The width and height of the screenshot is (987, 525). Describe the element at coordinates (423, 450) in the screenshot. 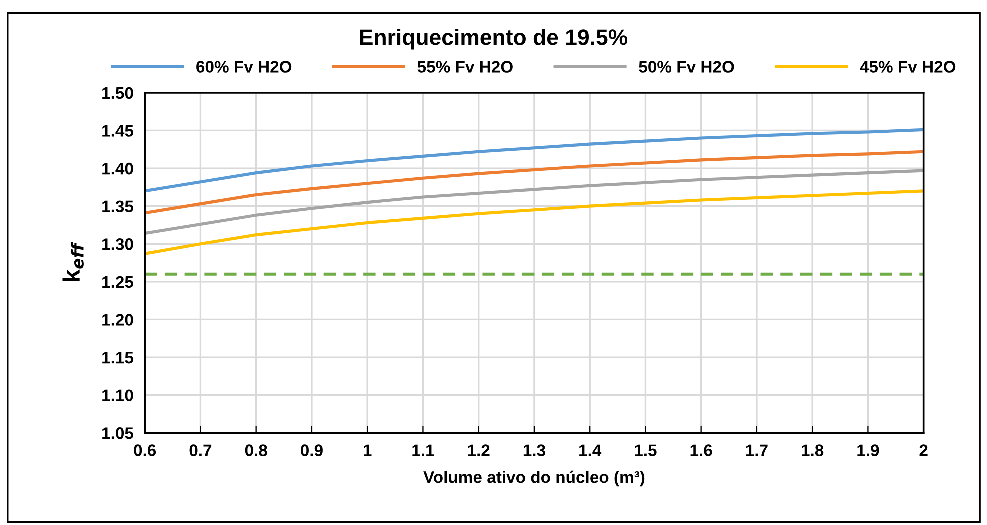

I see `x-tick-label: 1.1` at that location.